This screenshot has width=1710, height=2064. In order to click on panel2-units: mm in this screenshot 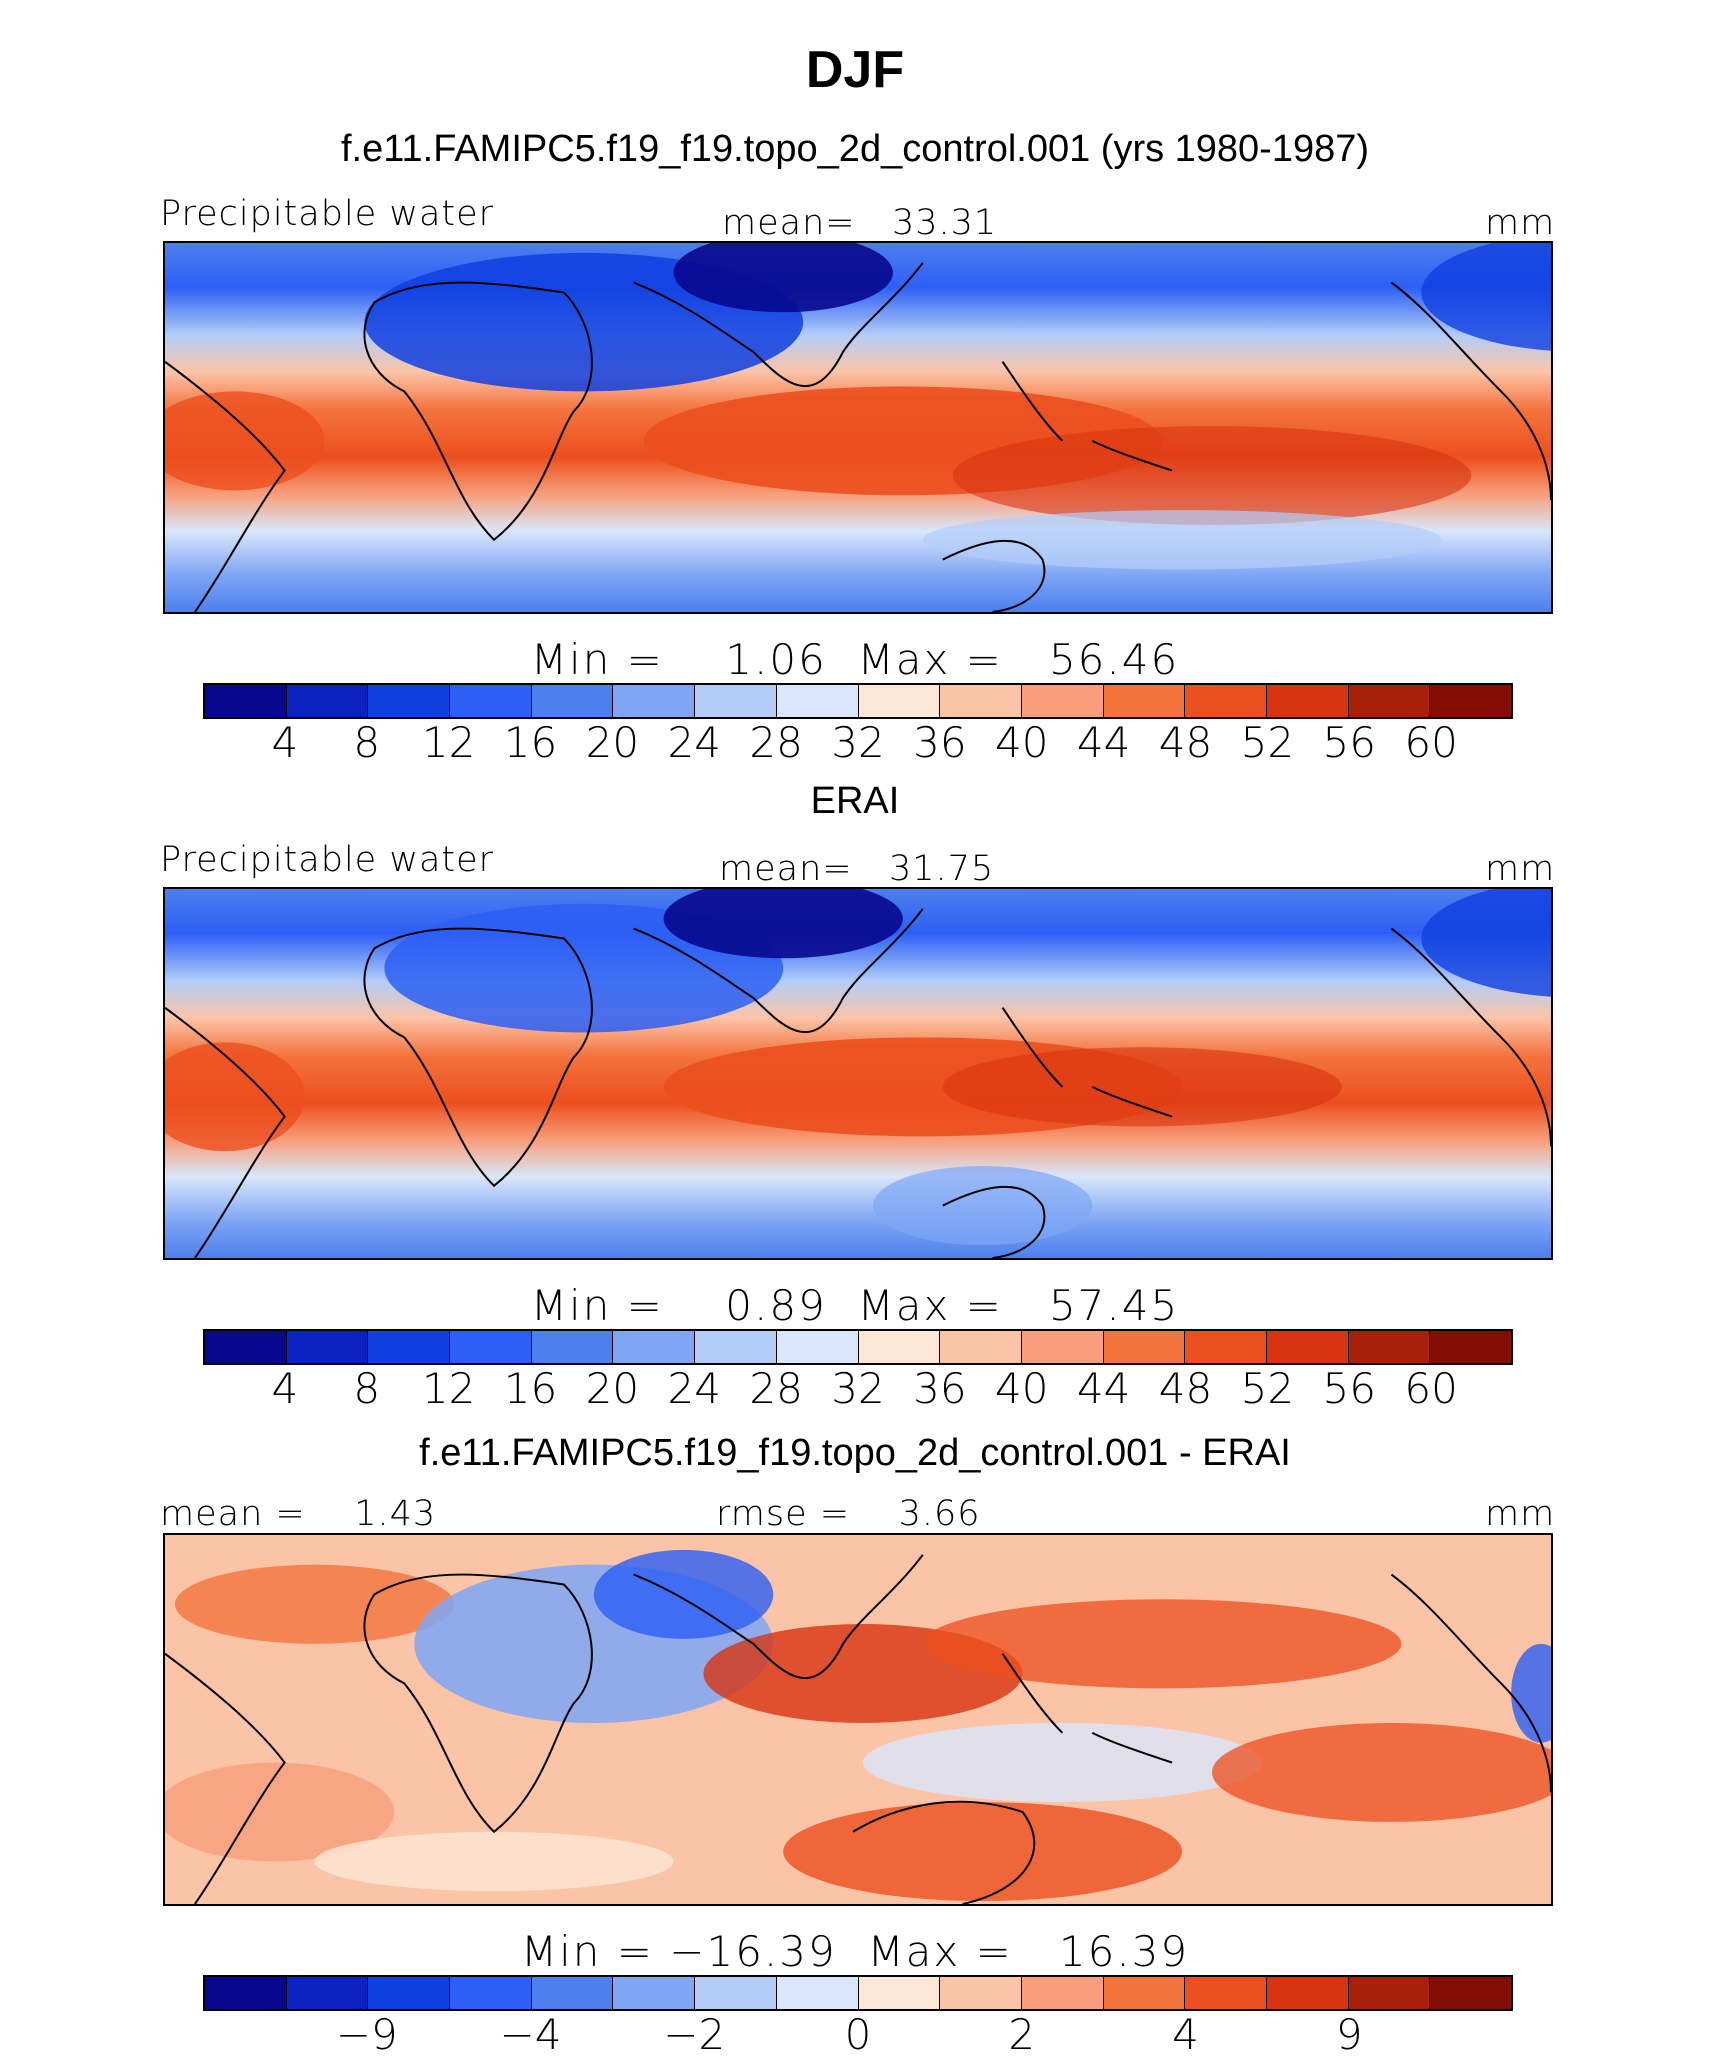, I will do `click(1520, 869)`.